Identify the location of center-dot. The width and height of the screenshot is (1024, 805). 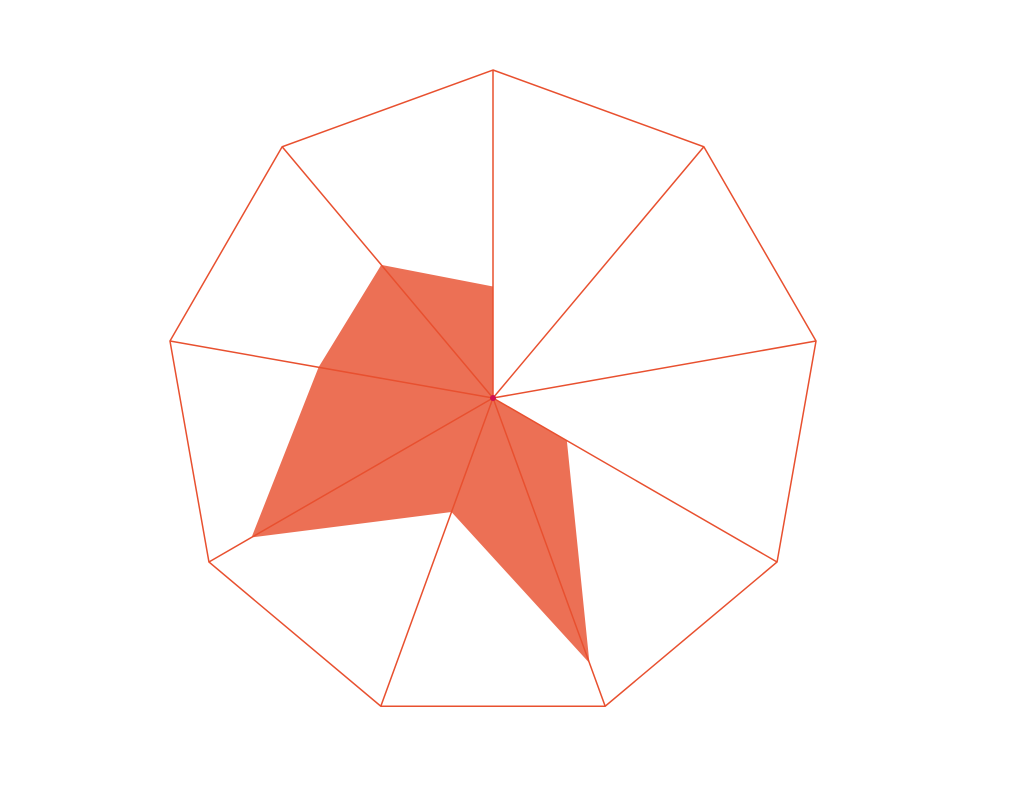
(493, 398).